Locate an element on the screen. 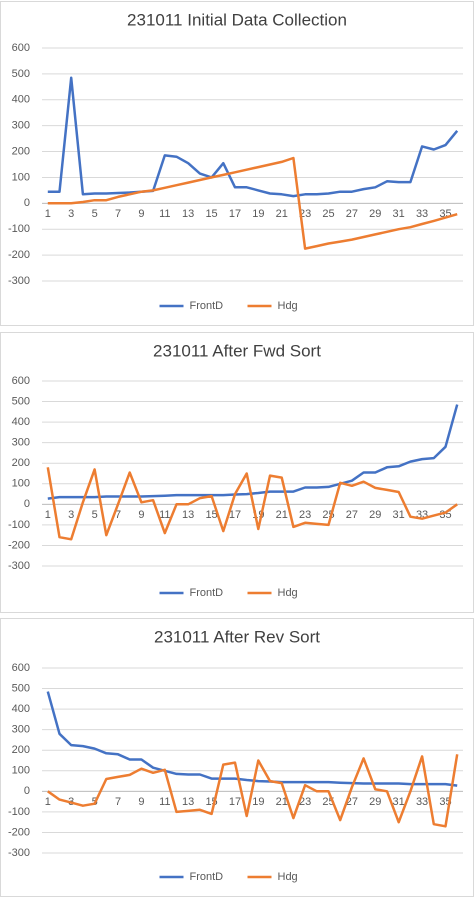 This screenshot has height=898, width=474. chart-title: 231011 After Fwd Sort is located at coordinates (237, 350).